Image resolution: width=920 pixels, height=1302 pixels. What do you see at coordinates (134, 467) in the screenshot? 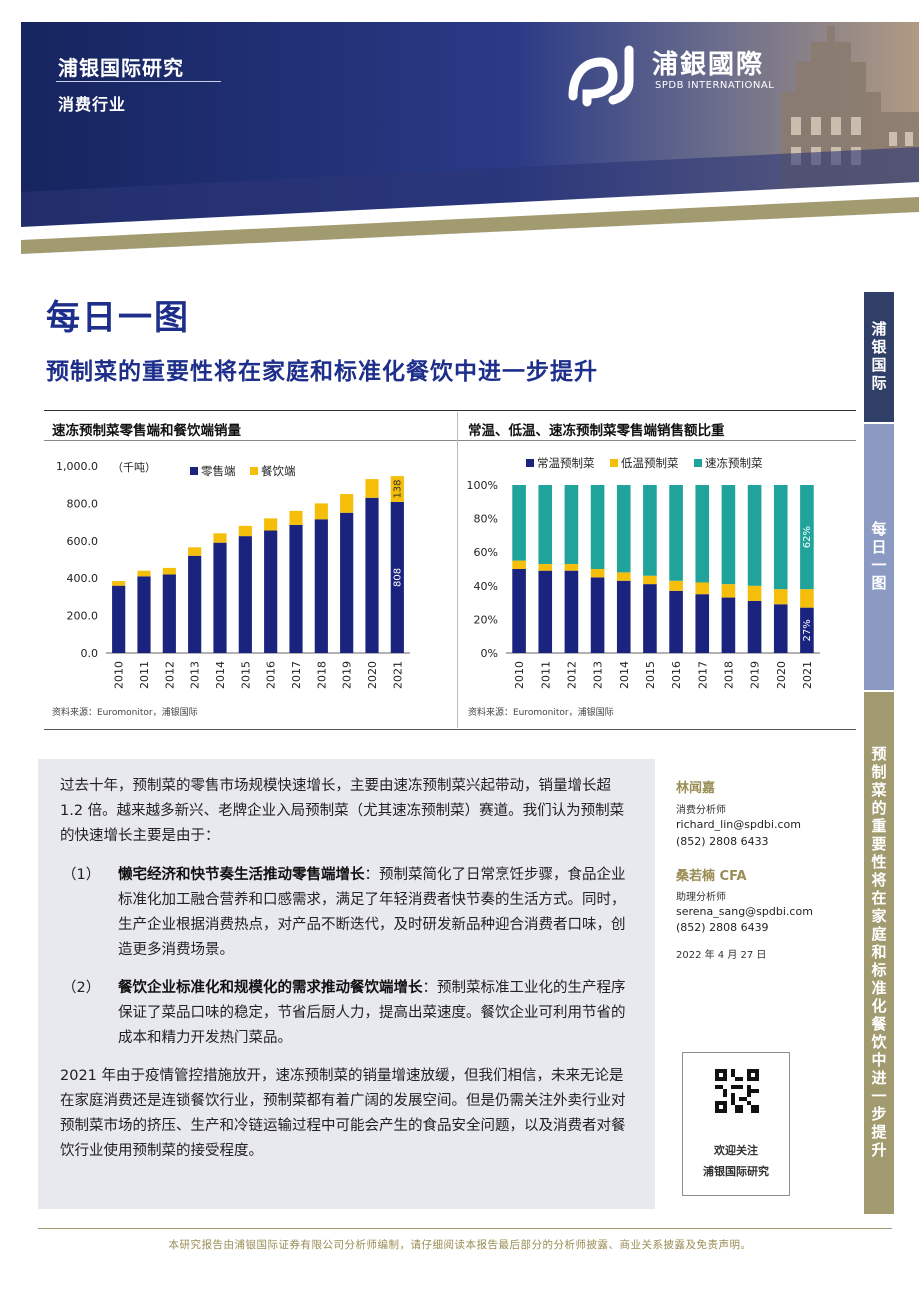
I see `y-unit-label: （千吨）` at bounding box center [134, 467].